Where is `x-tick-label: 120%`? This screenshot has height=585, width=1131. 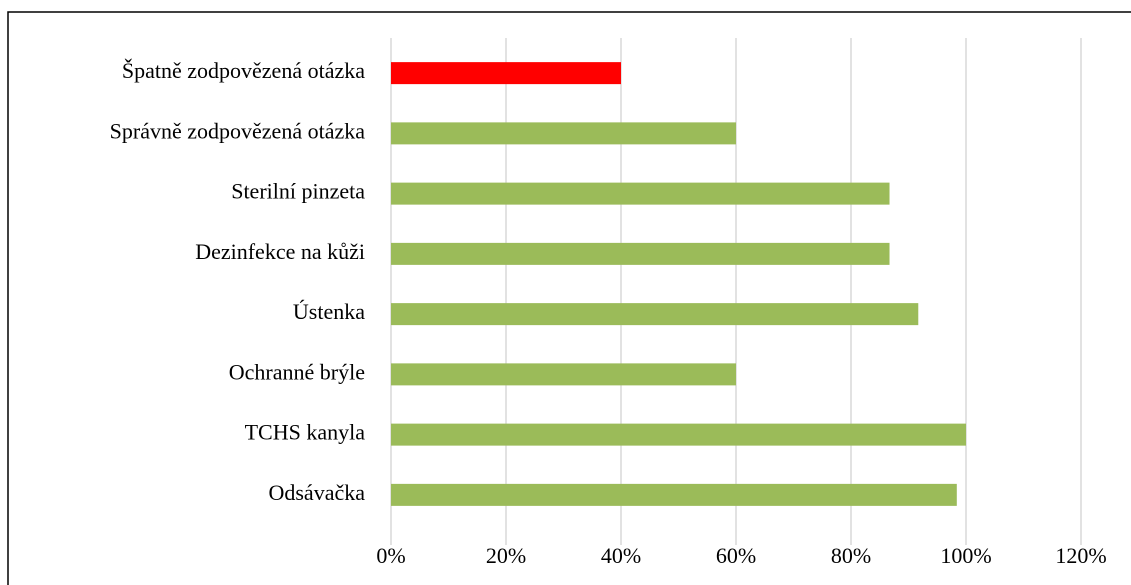
x-tick-label: 120% is located at coordinates (1080, 555).